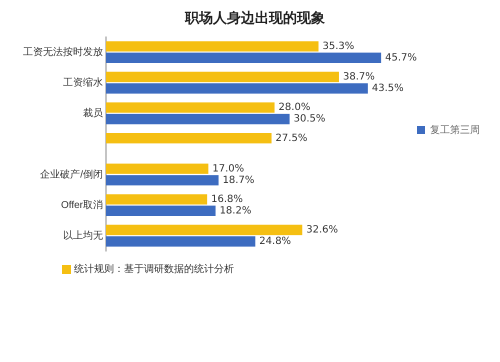 This screenshot has width=500, height=362. What do you see at coordinates (154, 269) in the screenshot?
I see `text: 统计规则：基于调研数据的统计分析` at bounding box center [154, 269].